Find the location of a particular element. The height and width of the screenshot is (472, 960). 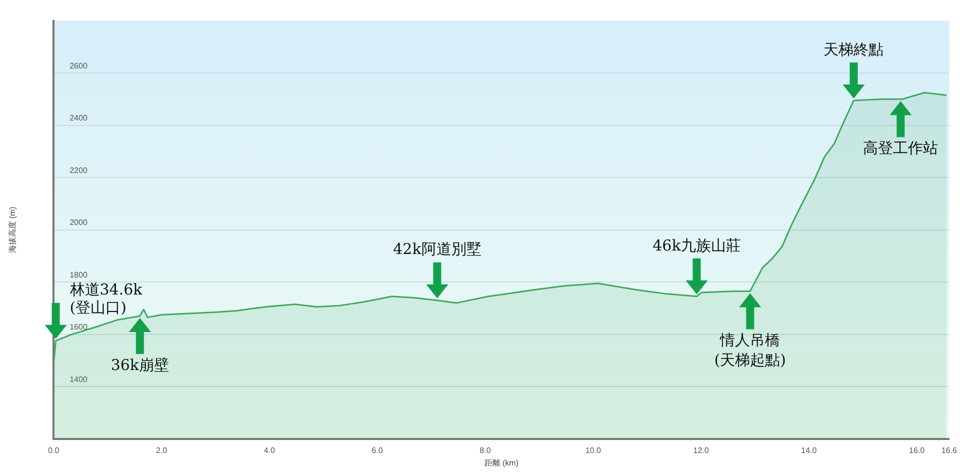

y-tick-label: 1800 is located at coordinates (79, 275).